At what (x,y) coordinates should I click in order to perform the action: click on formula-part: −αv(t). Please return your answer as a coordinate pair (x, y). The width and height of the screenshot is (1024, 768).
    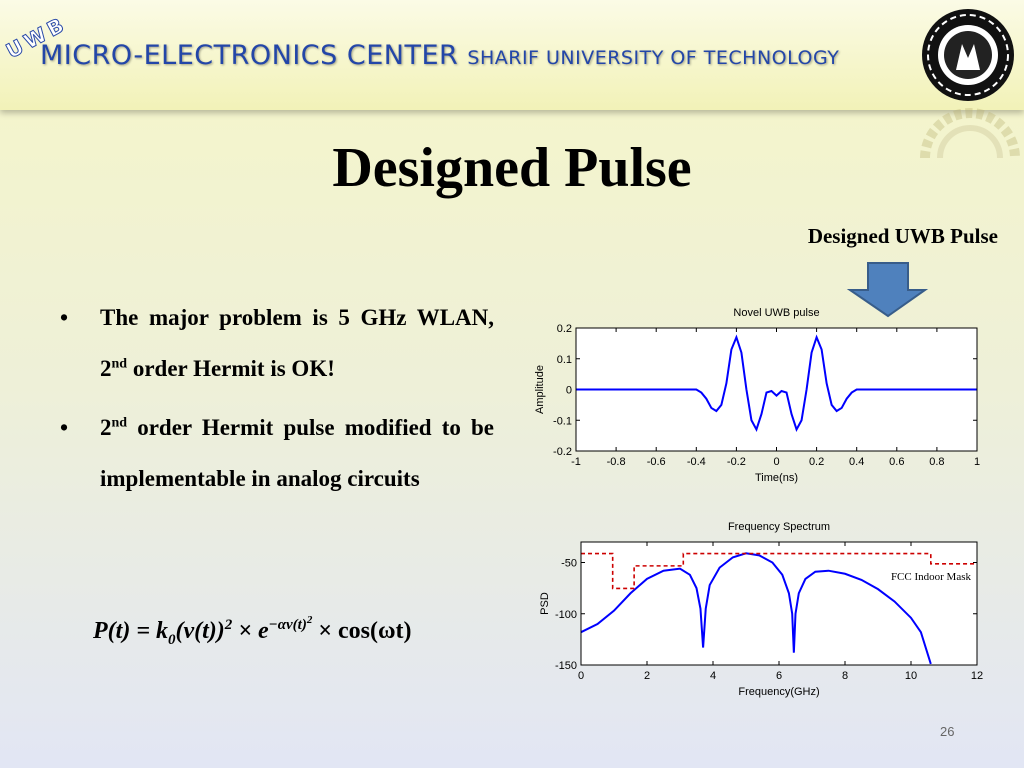
    Looking at the image, I should click on (287, 625).